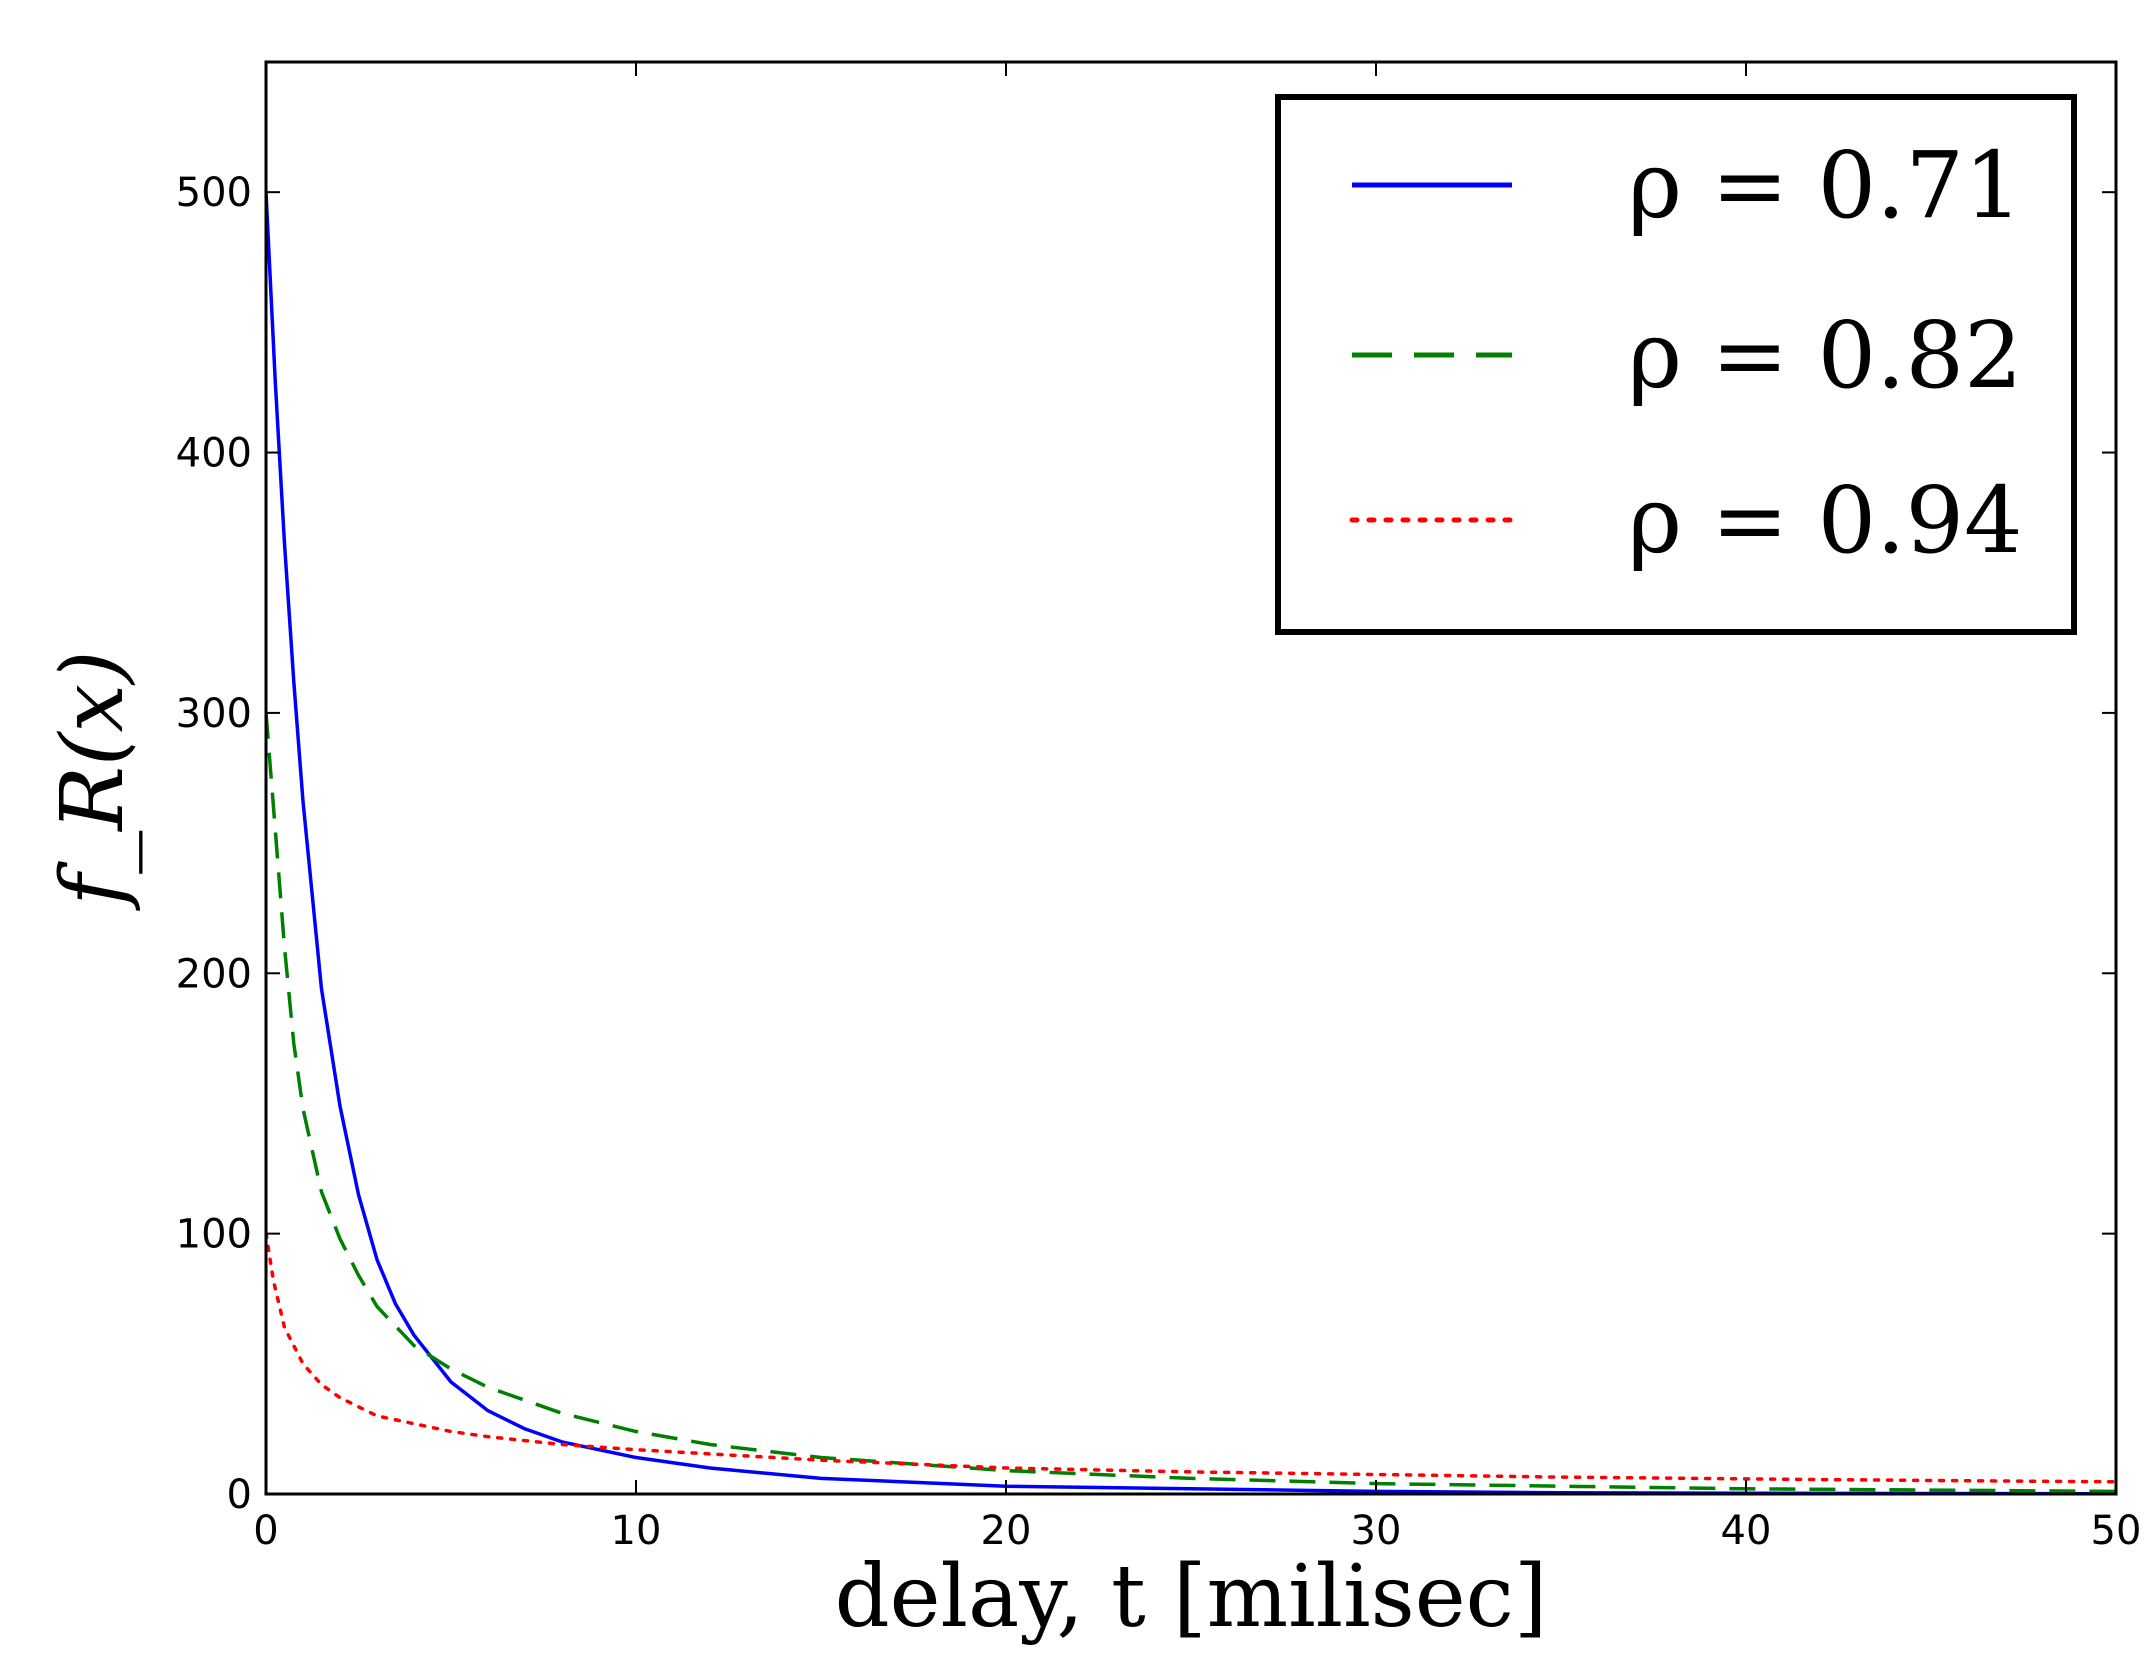 The height and width of the screenshot is (1669, 2146). What do you see at coordinates (636, 1531) in the screenshot?
I see `x-tick-label: 10` at bounding box center [636, 1531].